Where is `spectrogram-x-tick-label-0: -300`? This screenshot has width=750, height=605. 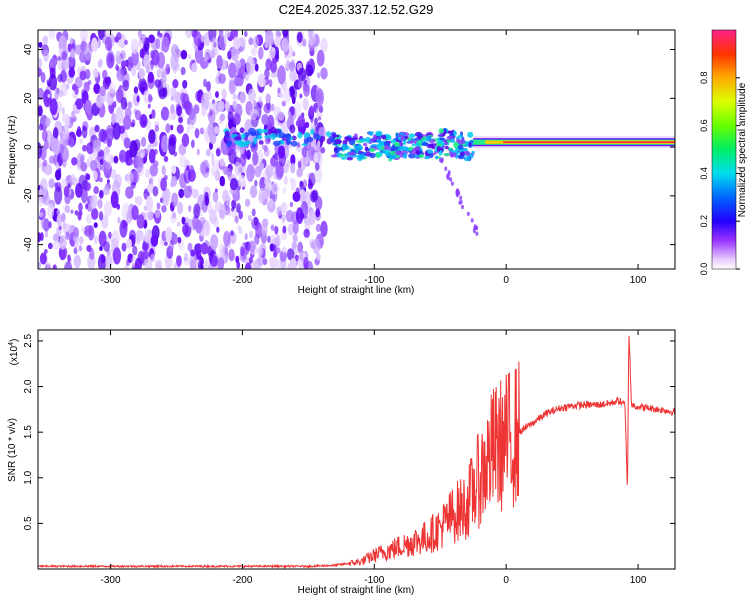 spectrogram-x-tick-label-0: -300 is located at coordinates (111, 280).